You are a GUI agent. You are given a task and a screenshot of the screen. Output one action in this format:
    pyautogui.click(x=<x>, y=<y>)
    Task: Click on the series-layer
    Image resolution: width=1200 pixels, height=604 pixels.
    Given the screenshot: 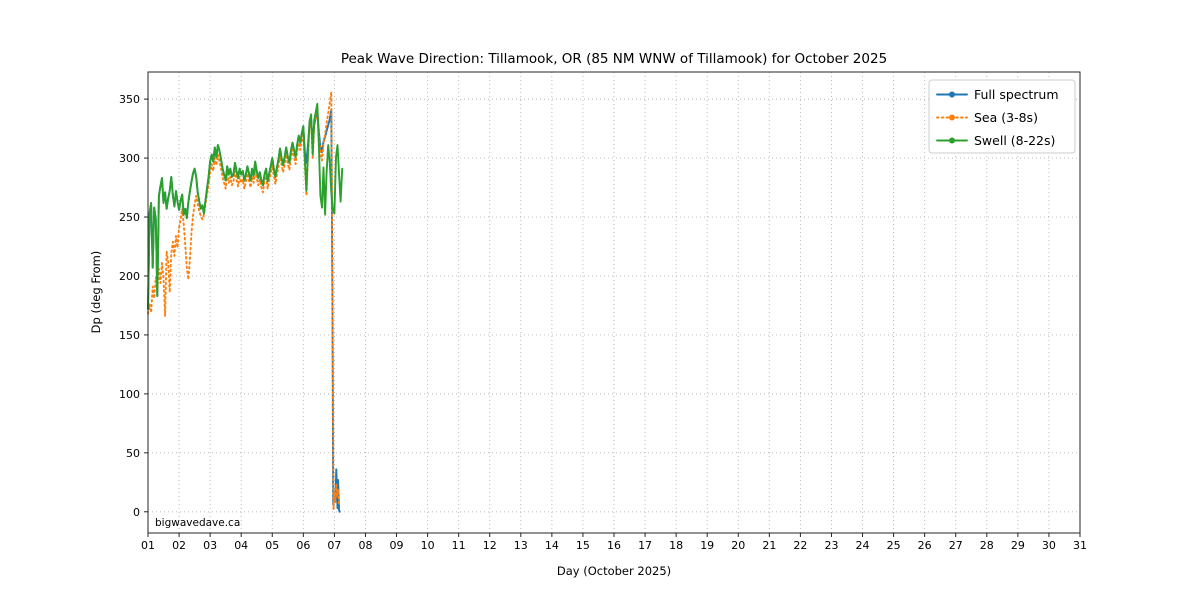 What is the action you would take?
    pyautogui.click(x=245, y=302)
    